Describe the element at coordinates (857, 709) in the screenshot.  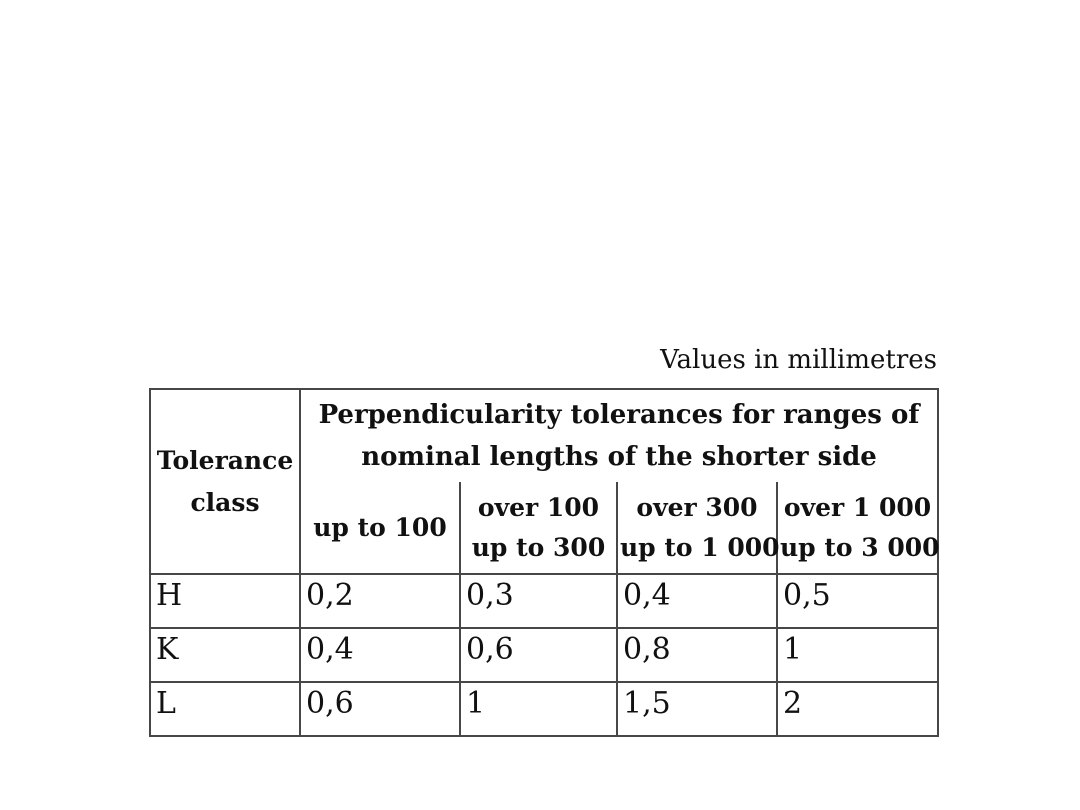
I see `tolerance-value: 2` at that location.